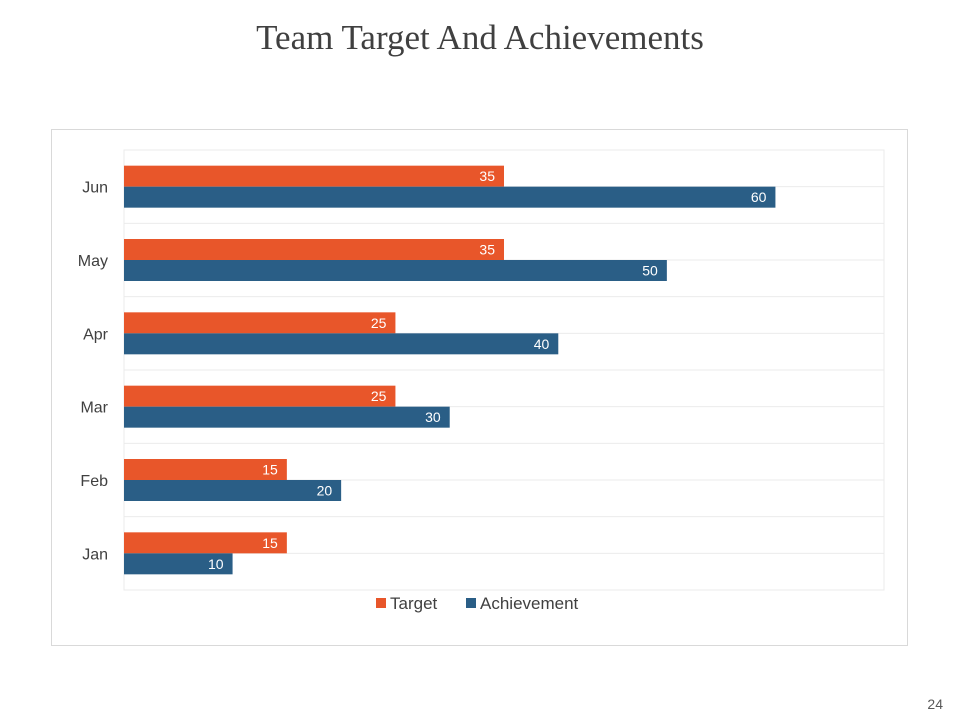 The width and height of the screenshot is (960, 720). Describe the element at coordinates (94, 481) in the screenshot. I see `category-label: Feb` at that location.